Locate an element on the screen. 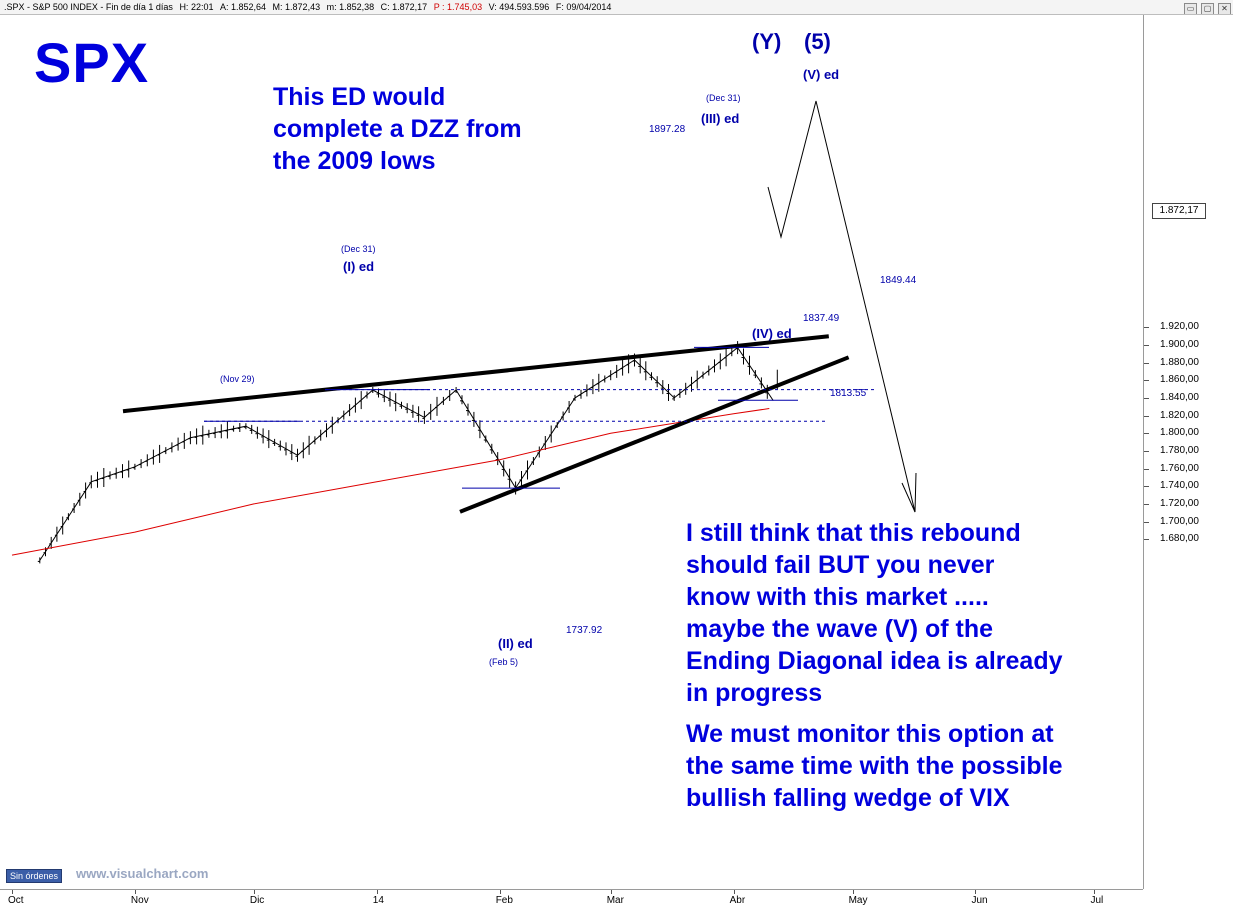  wave-label-ii: (II) ed is located at coordinates (515, 643).